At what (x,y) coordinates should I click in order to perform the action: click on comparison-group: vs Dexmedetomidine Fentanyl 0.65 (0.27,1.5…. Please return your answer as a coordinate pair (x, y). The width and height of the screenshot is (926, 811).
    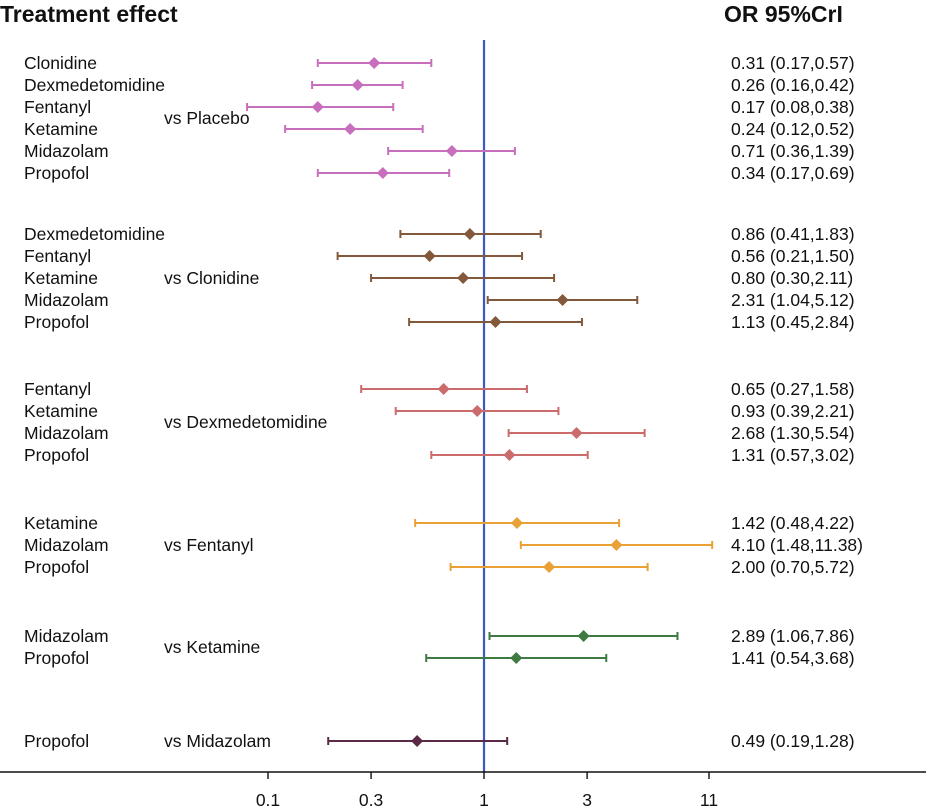
    Looking at the image, I should click on (439, 422).